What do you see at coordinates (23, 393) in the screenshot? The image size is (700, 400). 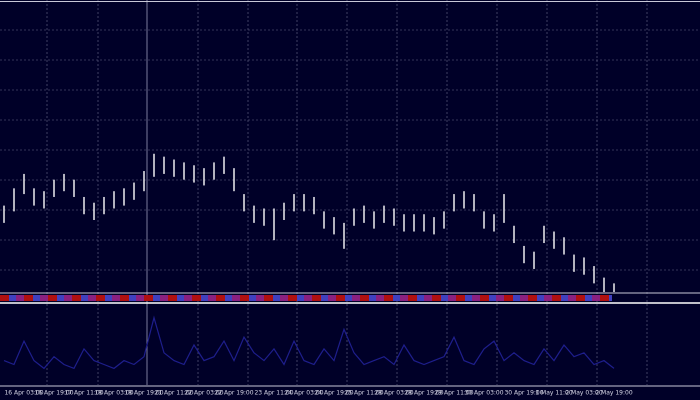 I see `x-tick-label: 16 Apr 03:00` at bounding box center [23, 393].